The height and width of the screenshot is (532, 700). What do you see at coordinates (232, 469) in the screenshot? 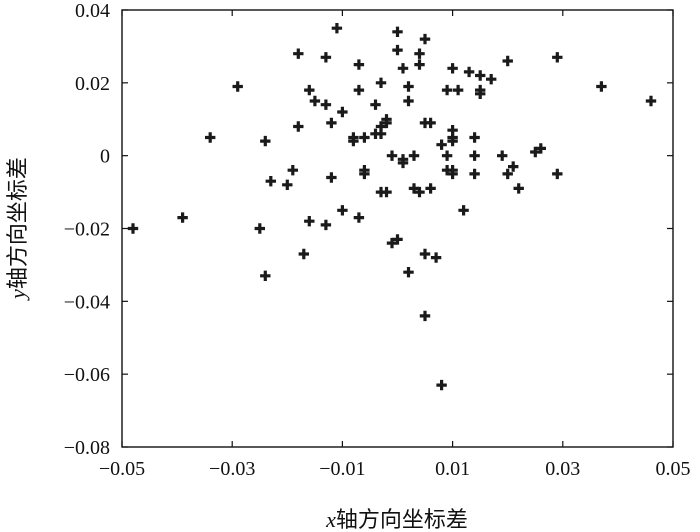
I see `x-tick-label: −0.03` at bounding box center [232, 469].